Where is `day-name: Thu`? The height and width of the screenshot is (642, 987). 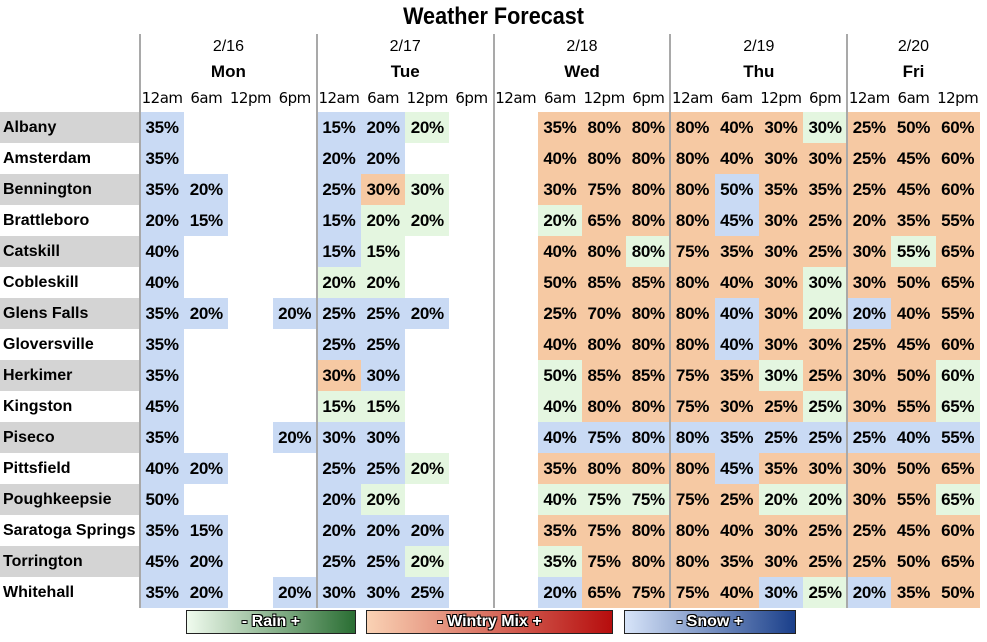 day-name: Thu is located at coordinates (759, 71).